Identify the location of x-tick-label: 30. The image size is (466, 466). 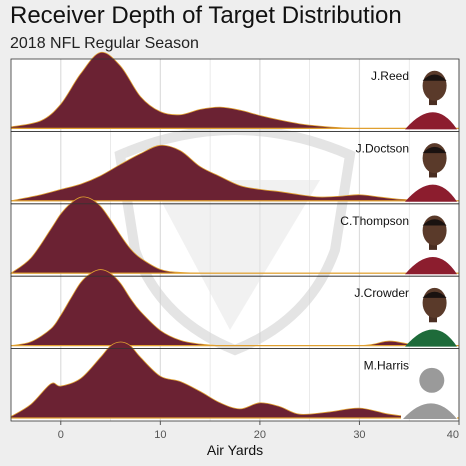
(359, 435).